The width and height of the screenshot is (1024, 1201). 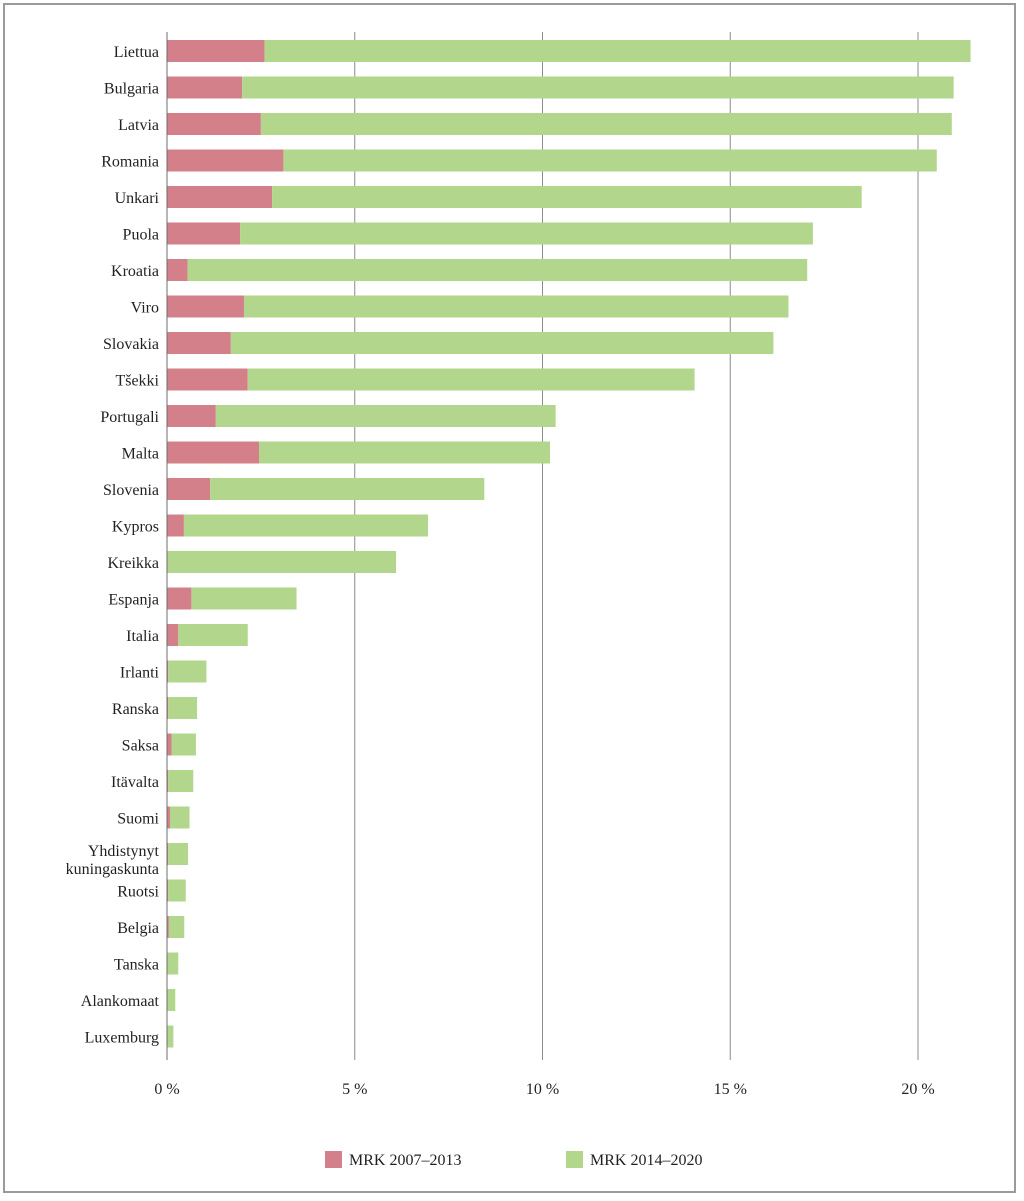 I want to click on category-label: Luxemburg, so click(x=122, y=1038).